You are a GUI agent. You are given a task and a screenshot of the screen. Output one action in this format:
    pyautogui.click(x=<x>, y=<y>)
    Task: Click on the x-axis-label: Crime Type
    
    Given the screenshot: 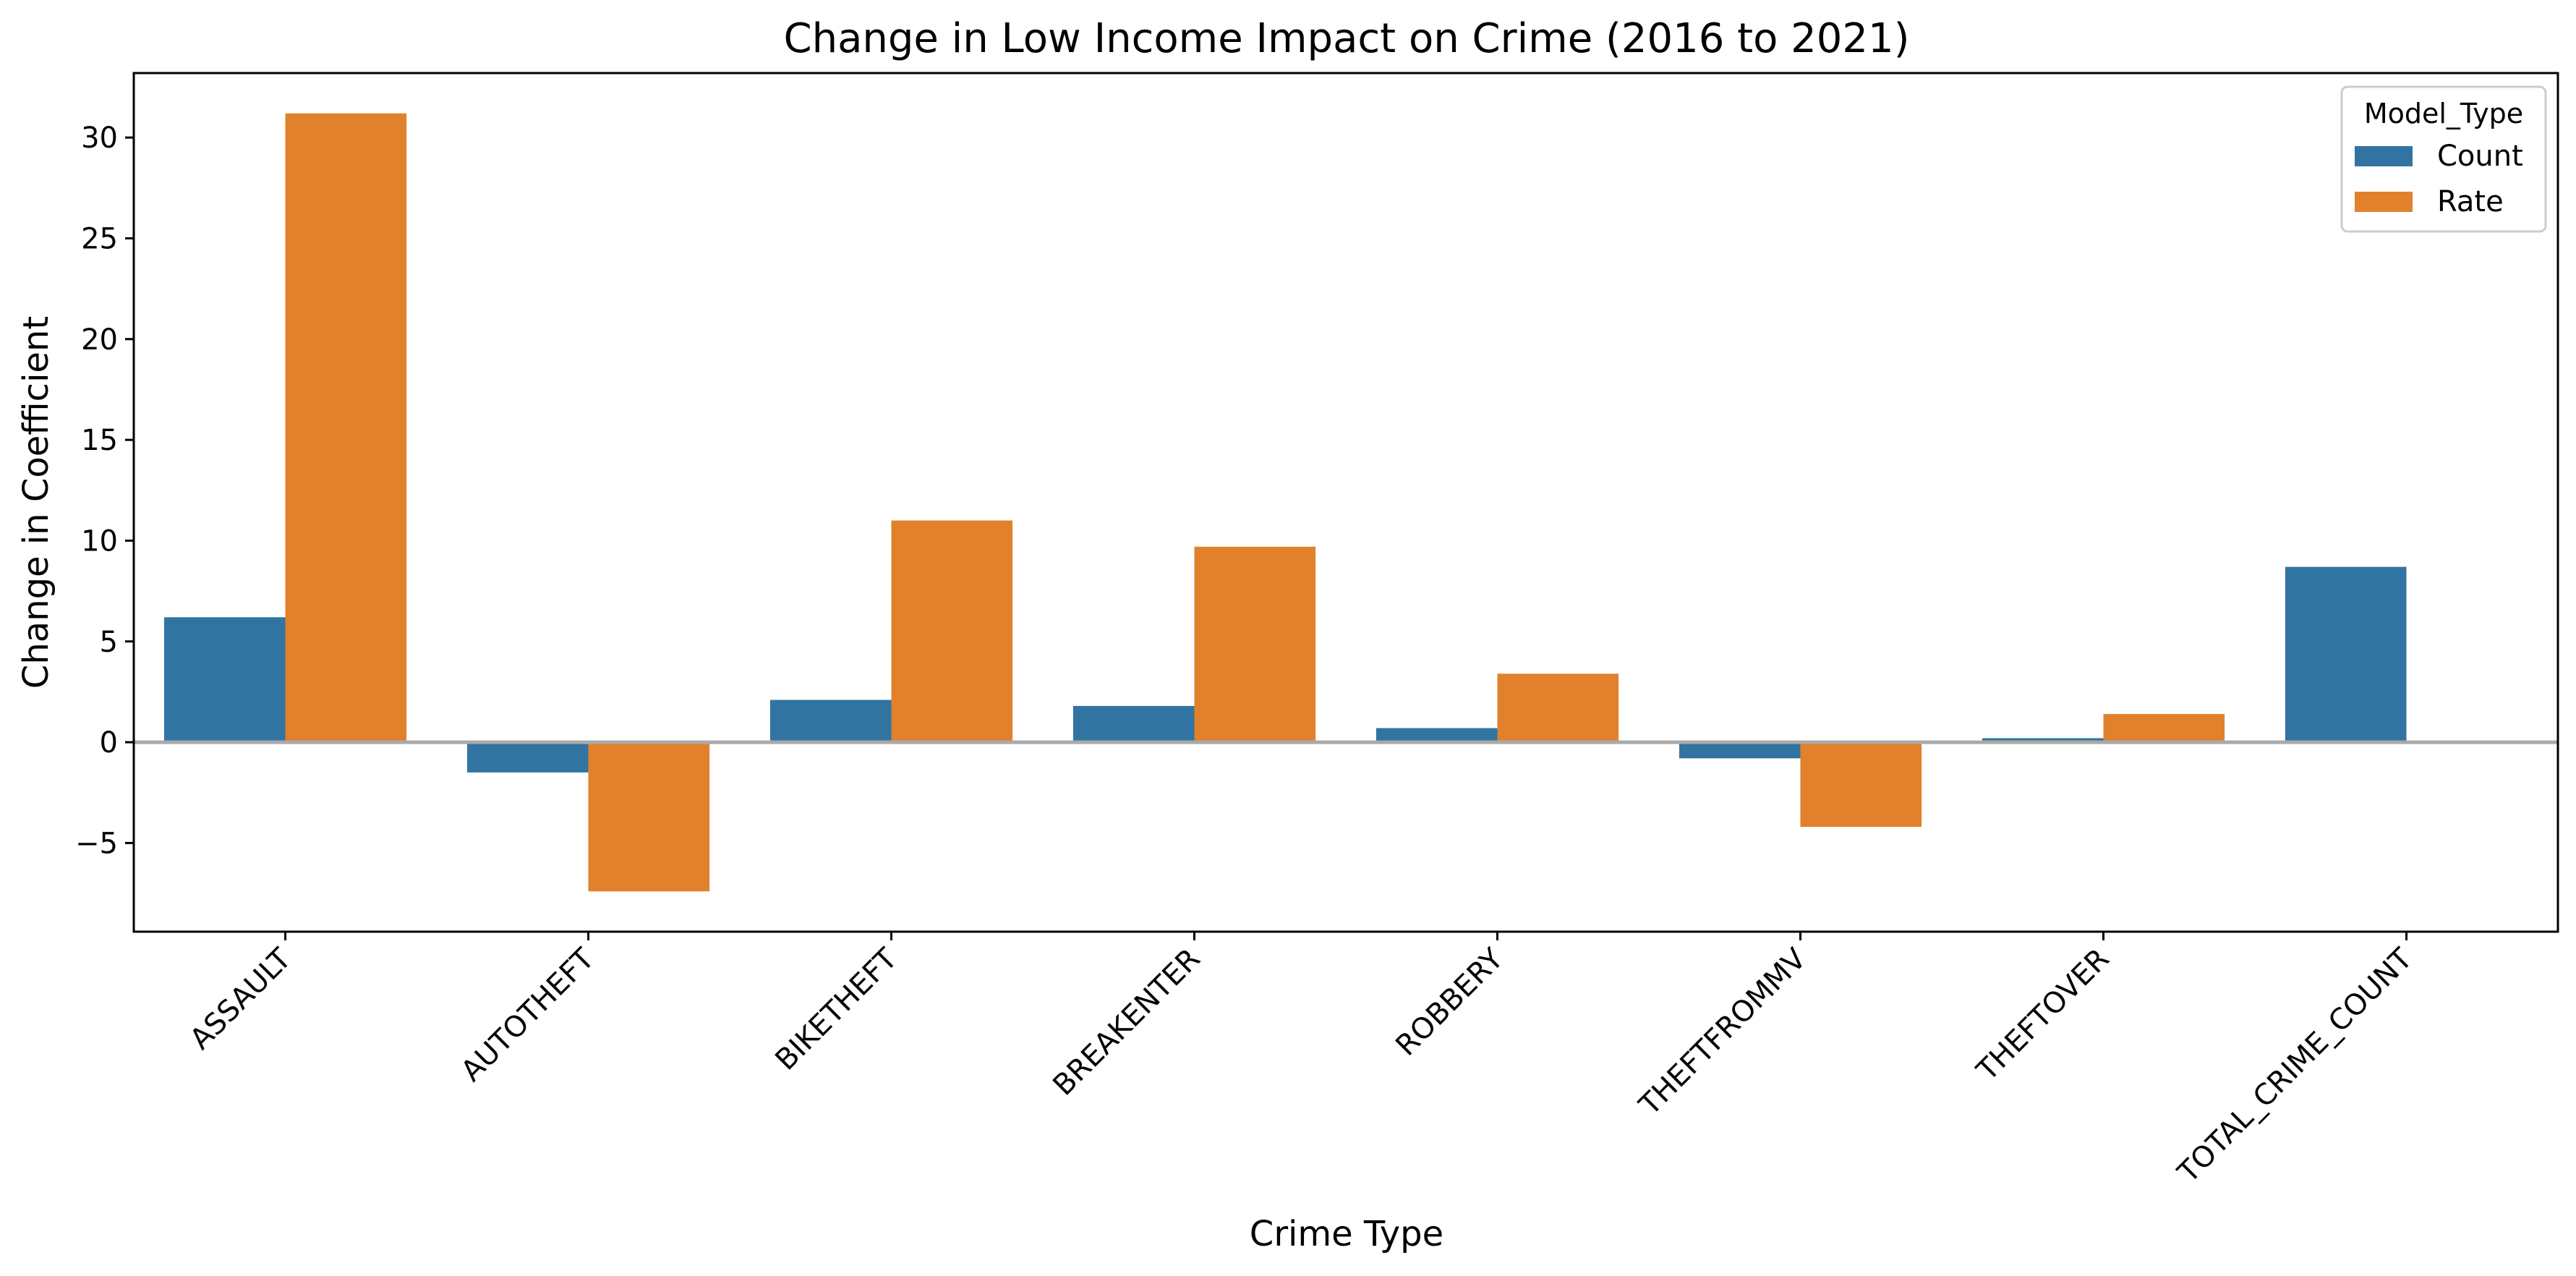 What is the action you would take?
    pyautogui.click(x=1346, y=1234)
    